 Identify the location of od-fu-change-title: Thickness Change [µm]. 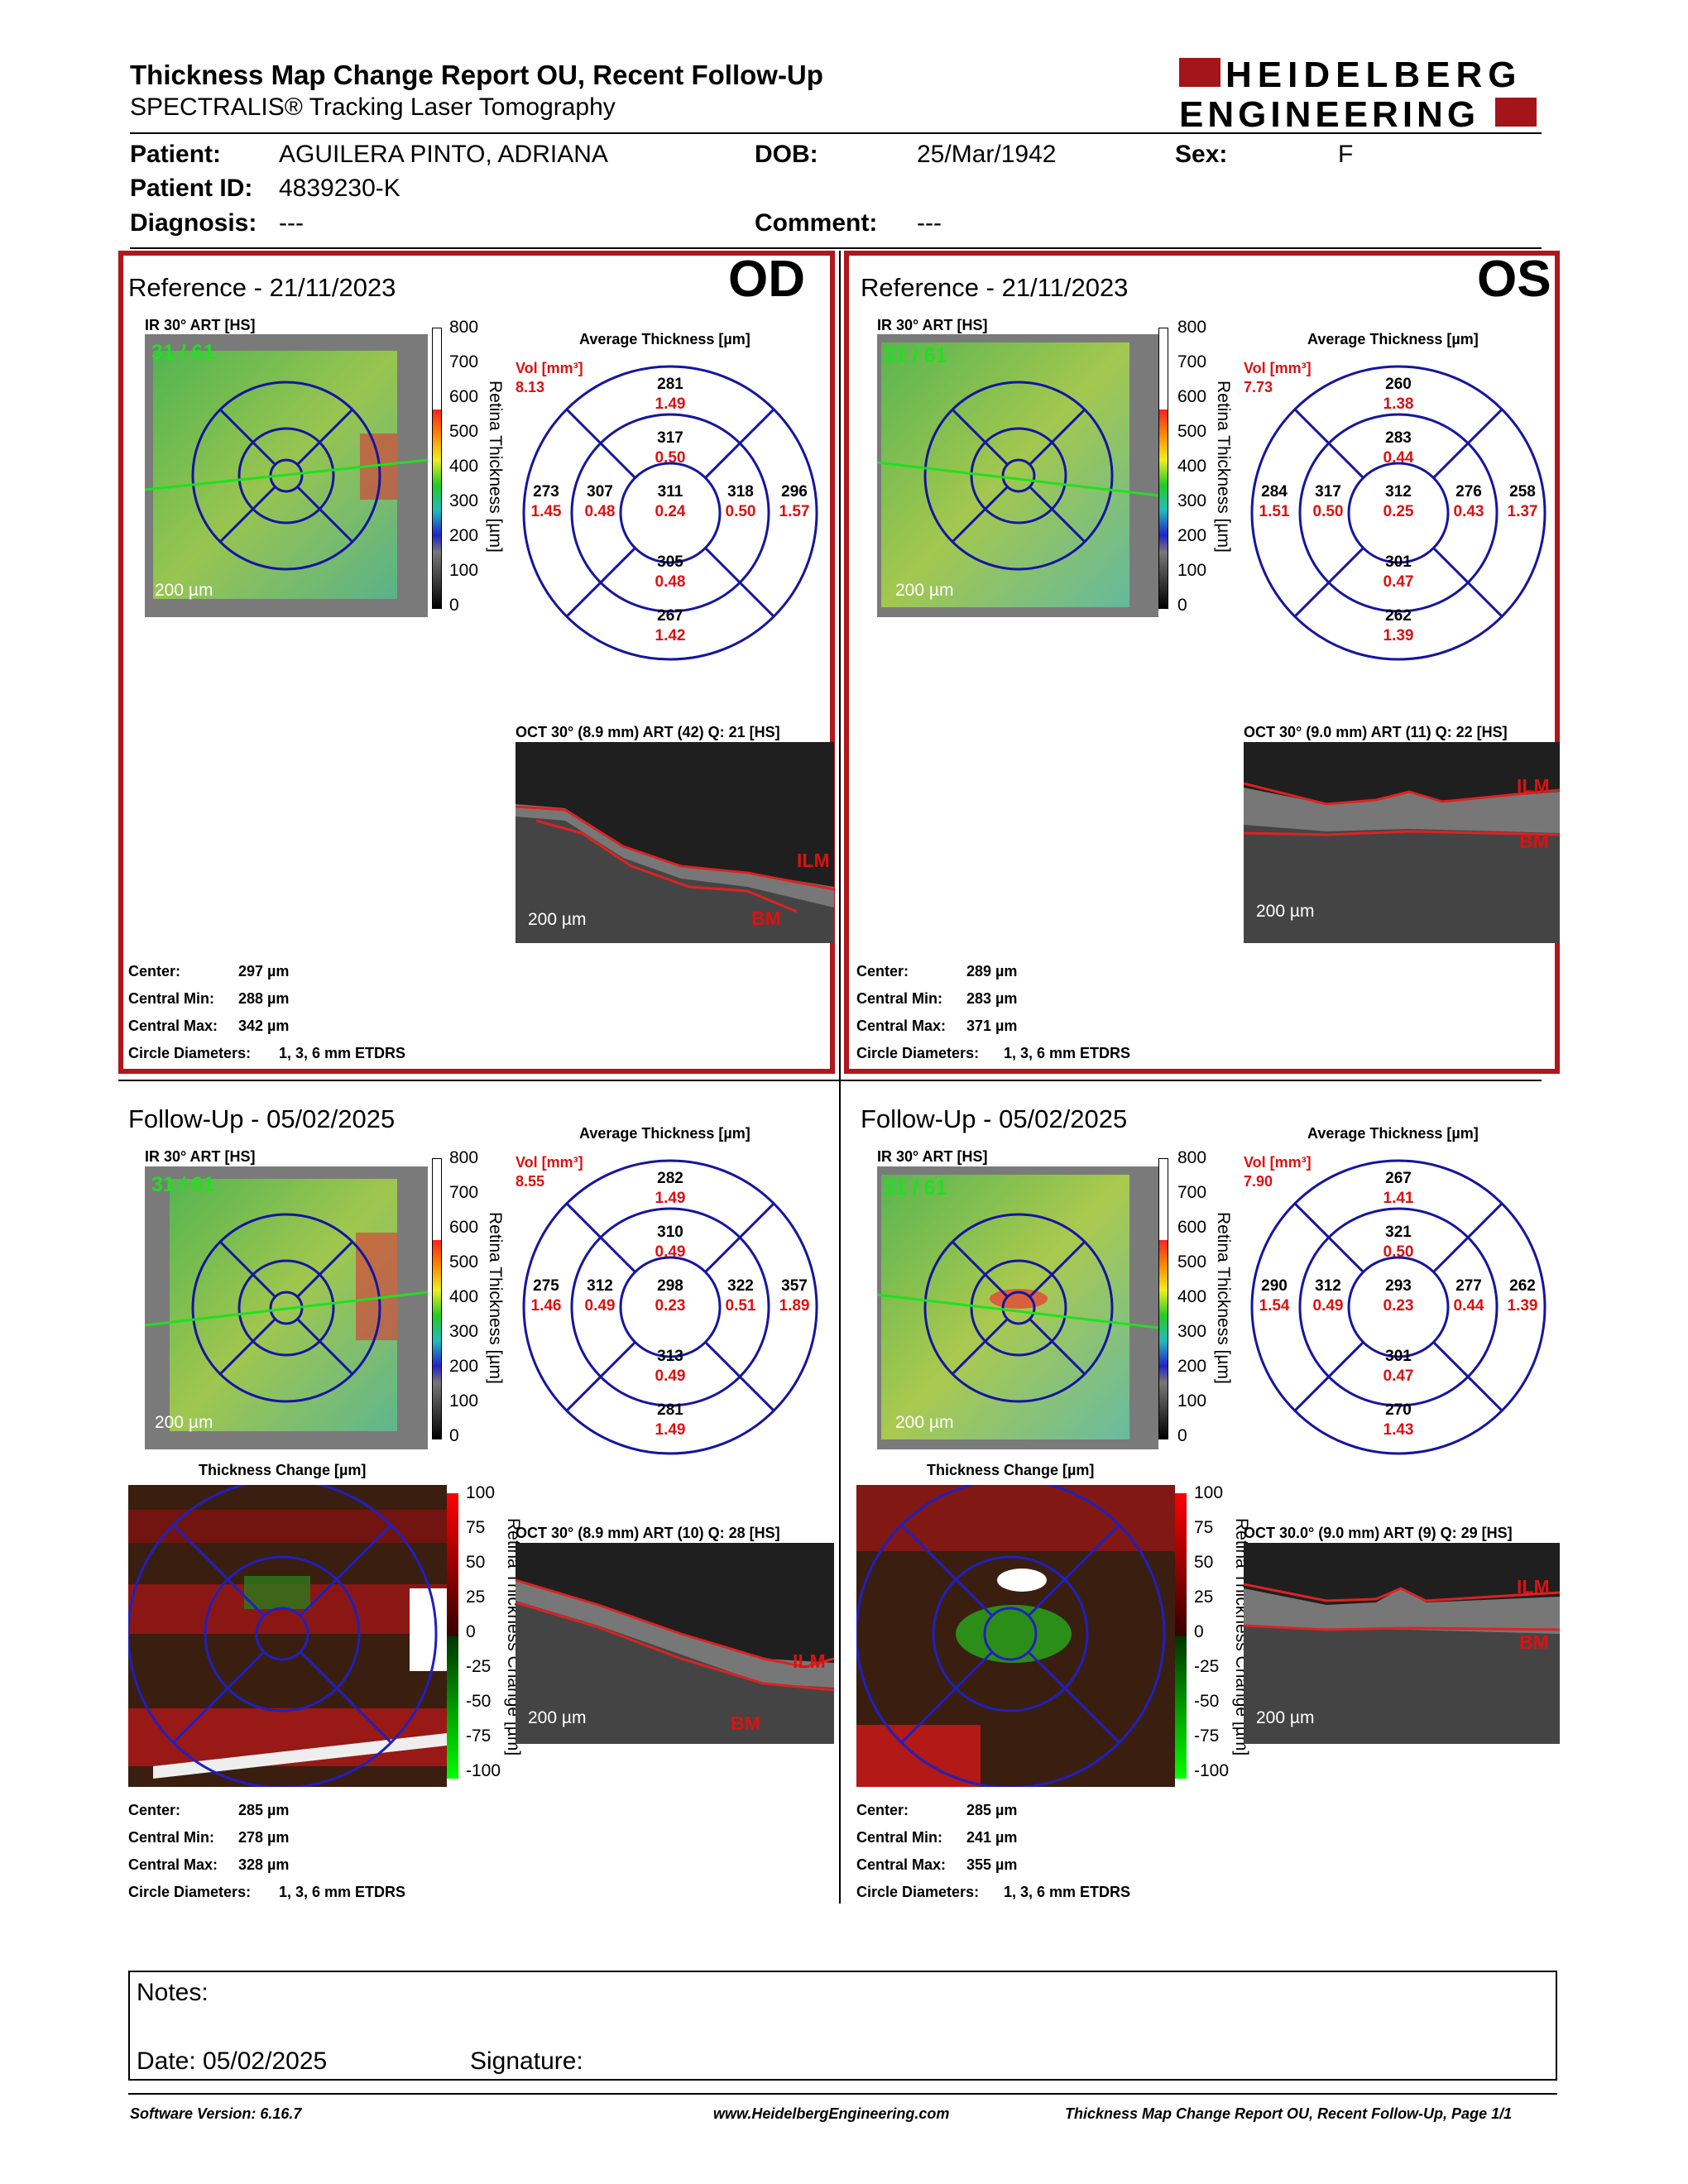
(283, 1470).